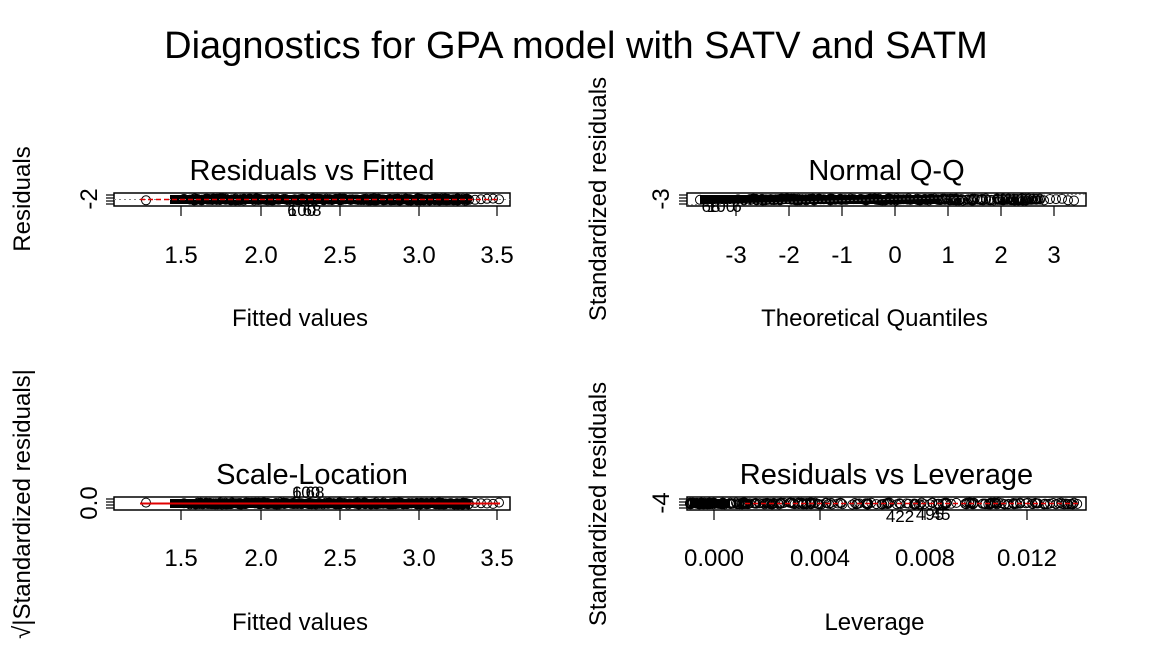 This screenshot has height=672, width=1152. Describe the element at coordinates (1053, 255) in the screenshot. I see `x-tick-label: 3` at that location.